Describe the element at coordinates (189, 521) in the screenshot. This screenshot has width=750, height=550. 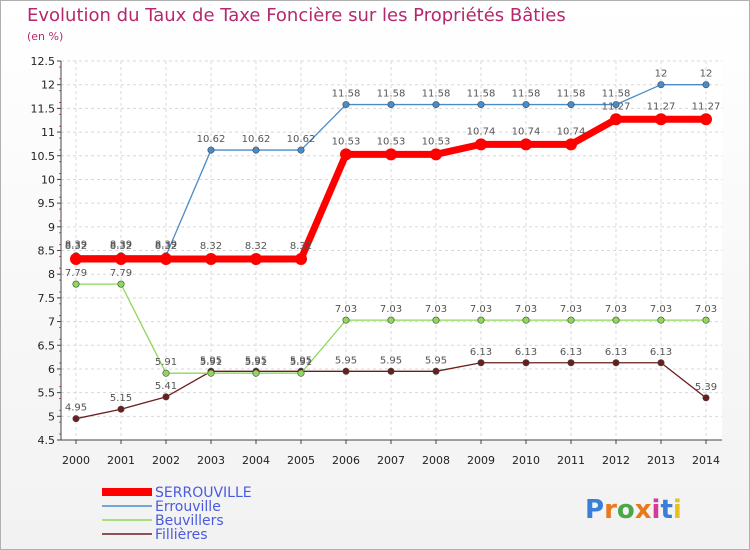
I see `legend-entry: Beuvillers` at that location.